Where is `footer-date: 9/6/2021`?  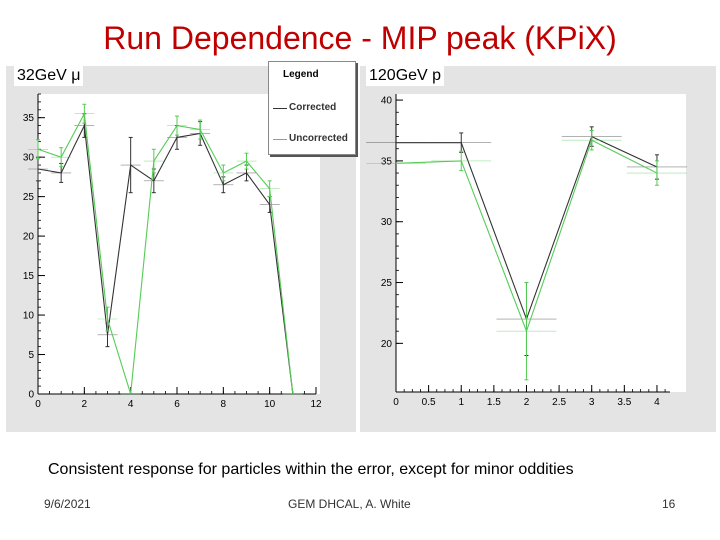
footer-date: 9/6/2021 is located at coordinates (67, 504).